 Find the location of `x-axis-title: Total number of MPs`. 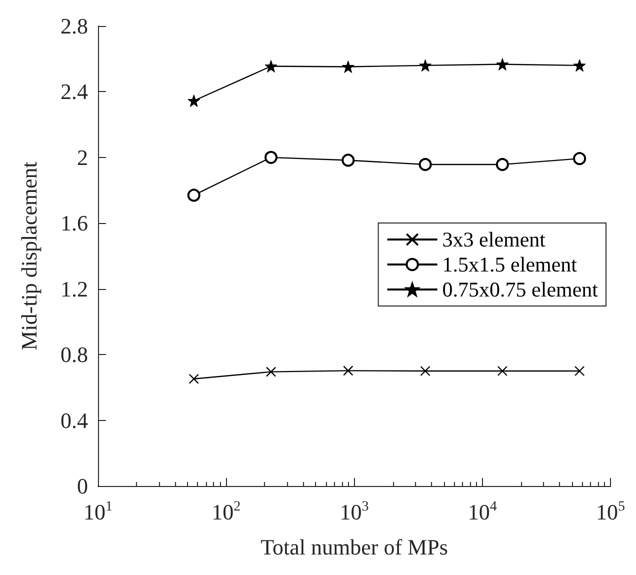

x-axis-title: Total number of MPs is located at coordinates (354, 547).